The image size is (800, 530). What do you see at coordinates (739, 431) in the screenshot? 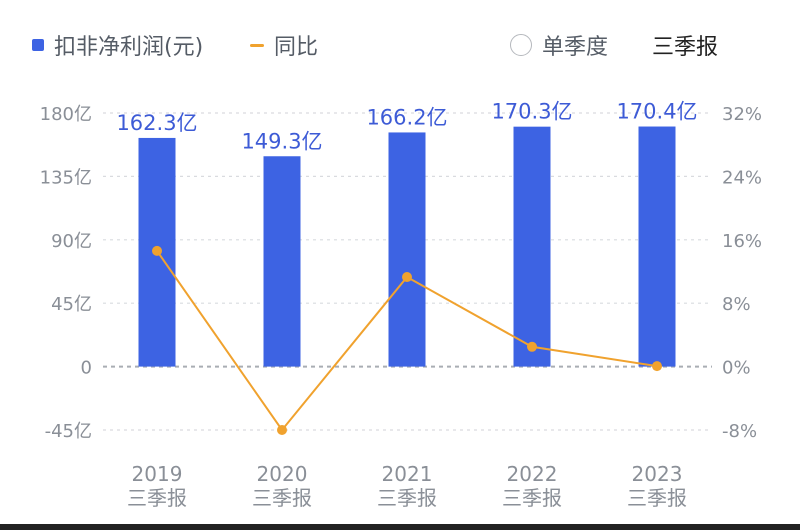
I see `right-tick-label: -8%` at bounding box center [739, 431].